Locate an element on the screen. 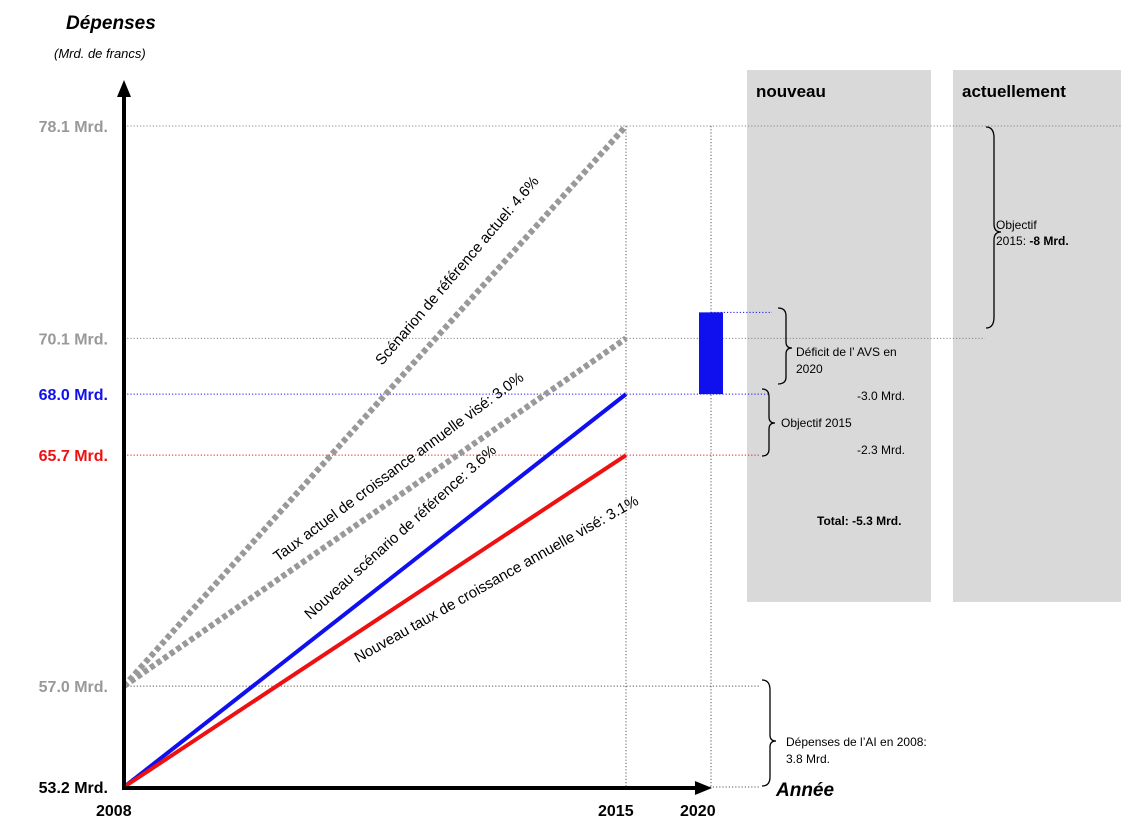 The image size is (1121, 829). y-tick-label-1: 70.1 Mrd. is located at coordinates (73, 339).